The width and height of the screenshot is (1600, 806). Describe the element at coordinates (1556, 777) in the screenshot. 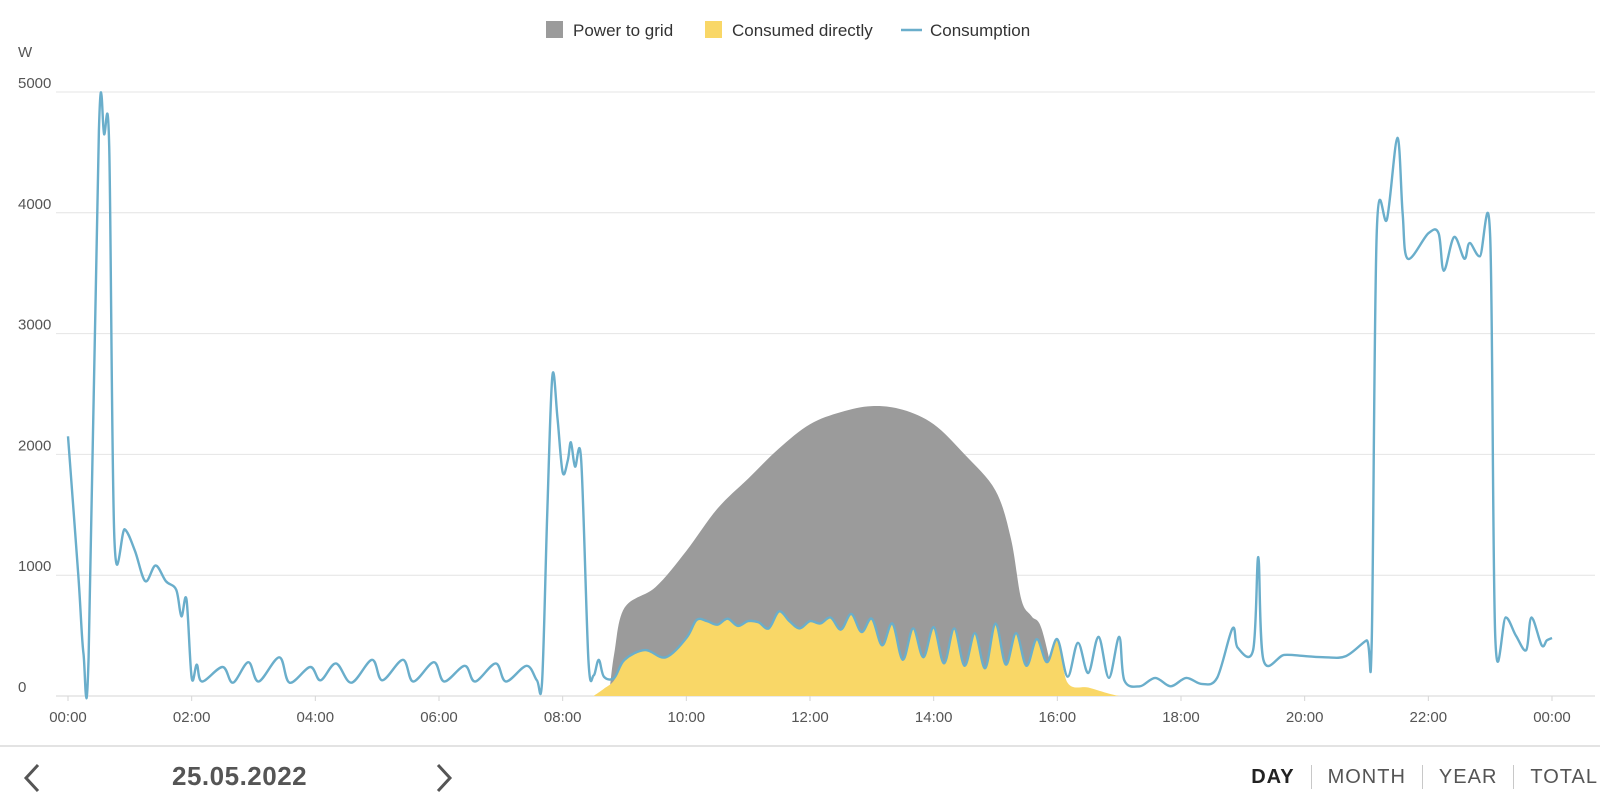

I see `tab-total: TOTAL` at that location.